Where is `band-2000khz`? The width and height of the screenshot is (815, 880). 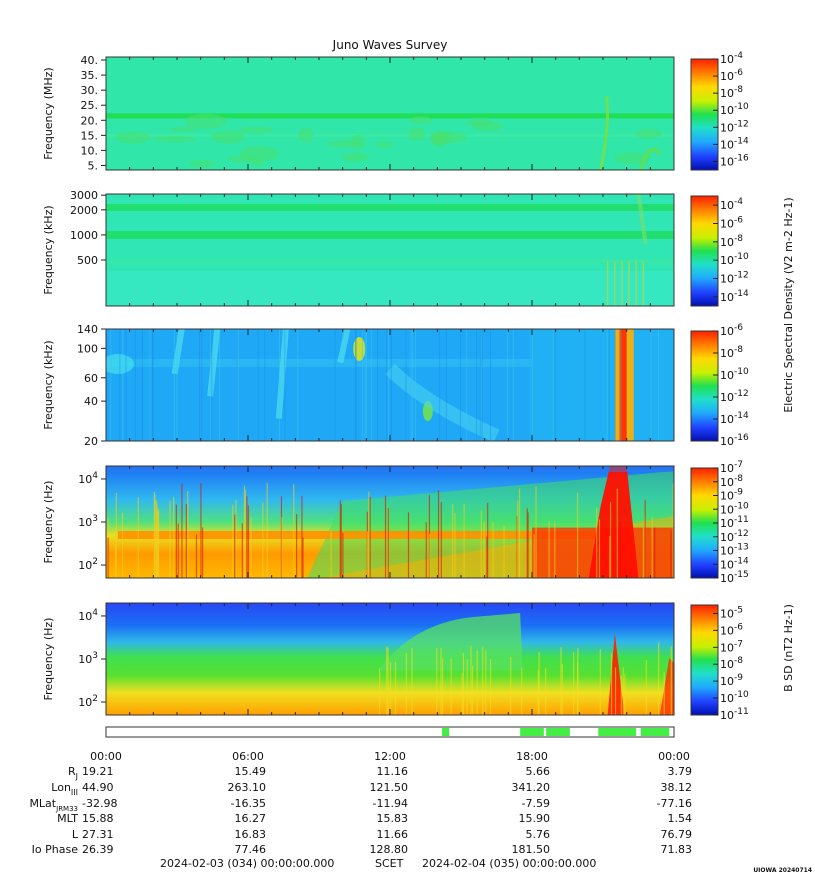 band-2000khz is located at coordinates (390, 207).